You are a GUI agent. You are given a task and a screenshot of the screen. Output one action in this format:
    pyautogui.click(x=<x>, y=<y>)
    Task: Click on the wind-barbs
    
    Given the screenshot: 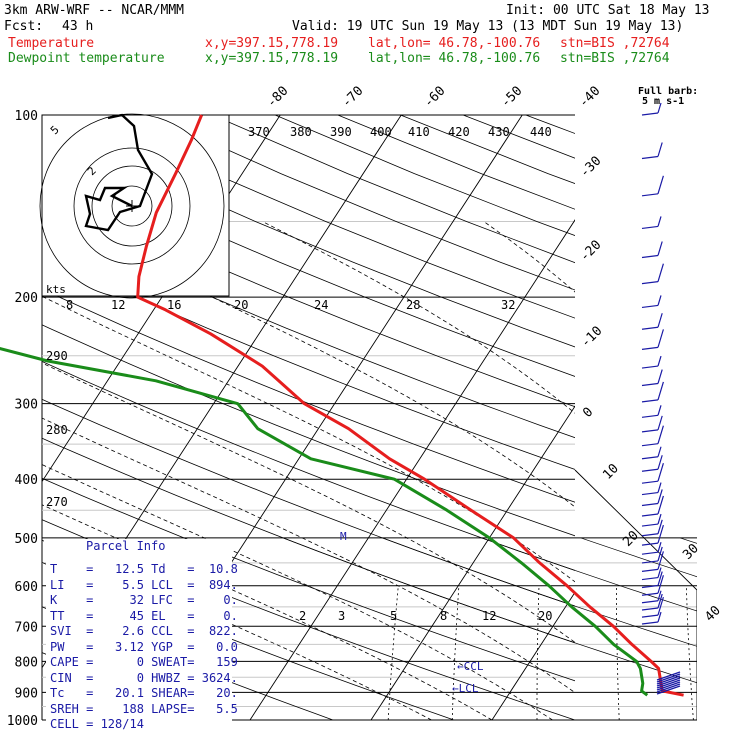 What is the action you would take?
    pyautogui.click(x=661, y=398)
    